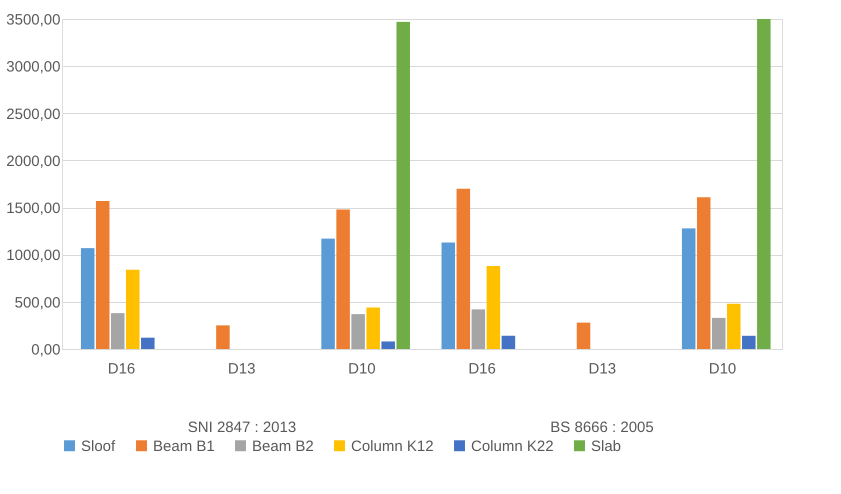 This screenshot has width=841, height=494. I want to click on y-tick-label: 1000,00, so click(33, 255).